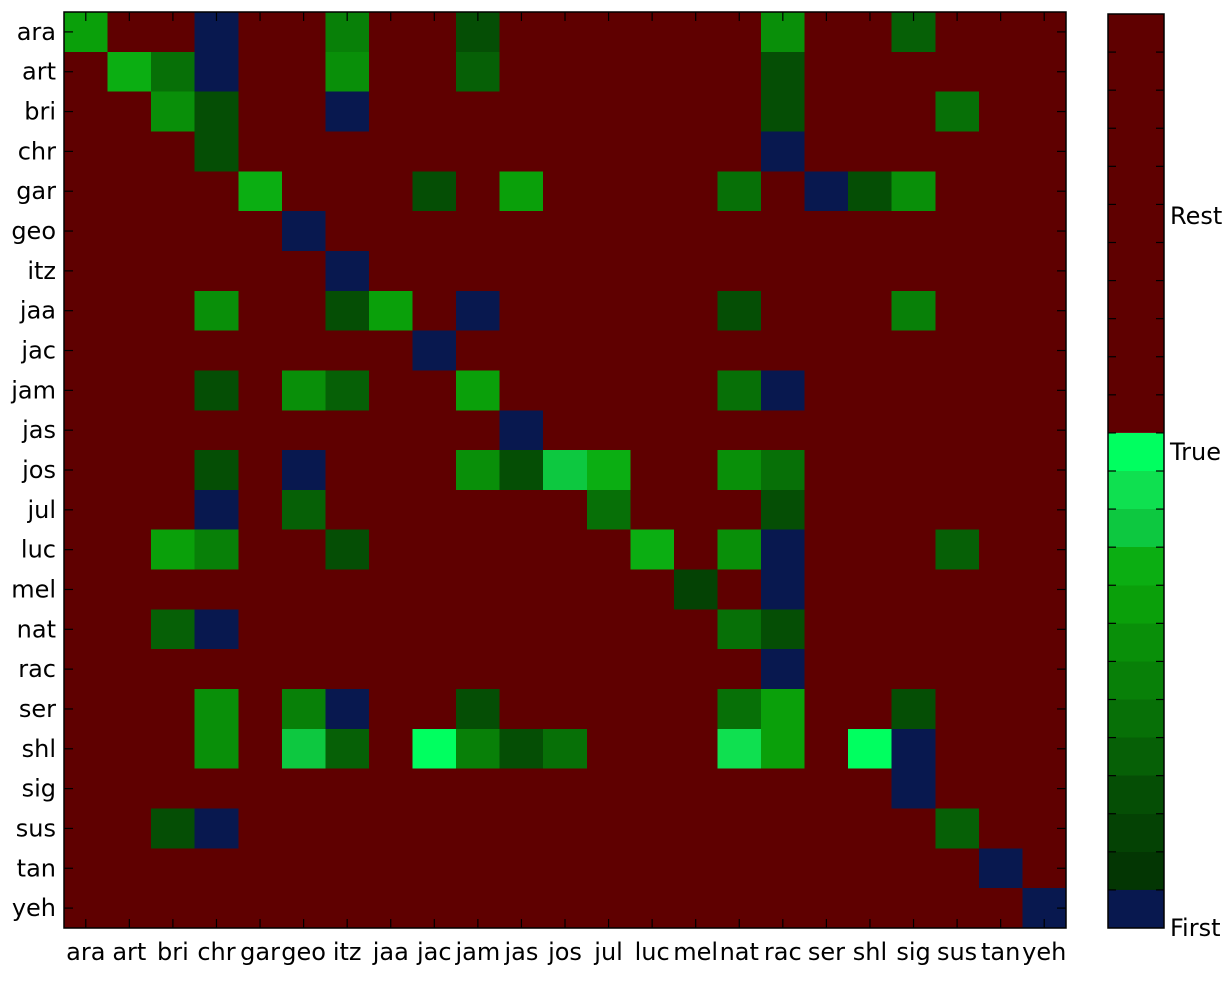  Describe the element at coordinates (38, 351) in the screenshot. I see `y-tick-label: jac` at that location.